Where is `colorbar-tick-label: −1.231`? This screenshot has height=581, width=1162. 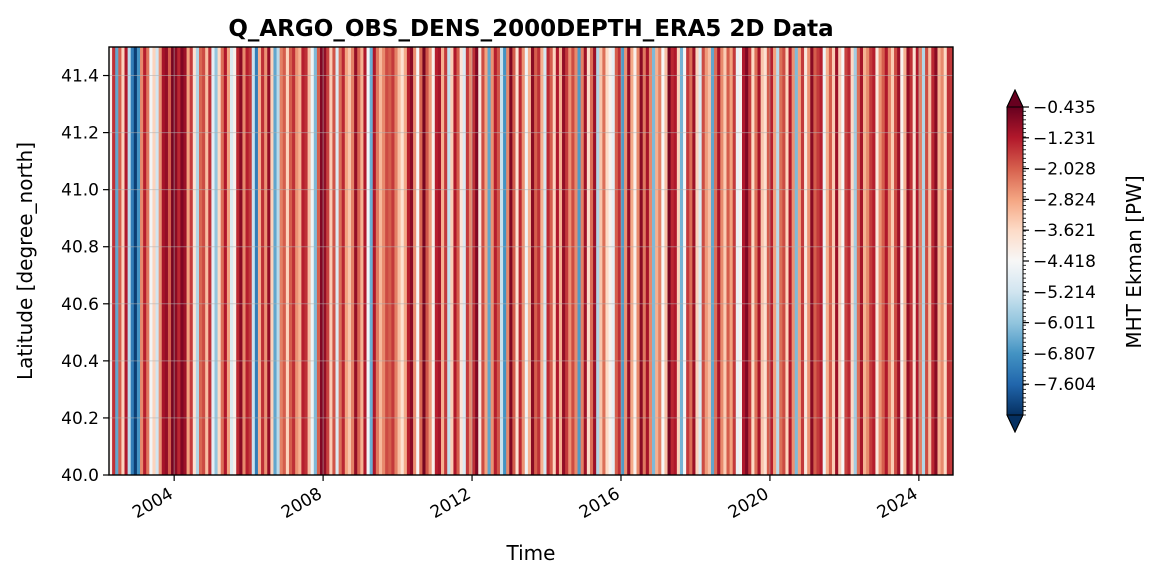
colorbar-tick-label: −1.231 is located at coordinates (1064, 139).